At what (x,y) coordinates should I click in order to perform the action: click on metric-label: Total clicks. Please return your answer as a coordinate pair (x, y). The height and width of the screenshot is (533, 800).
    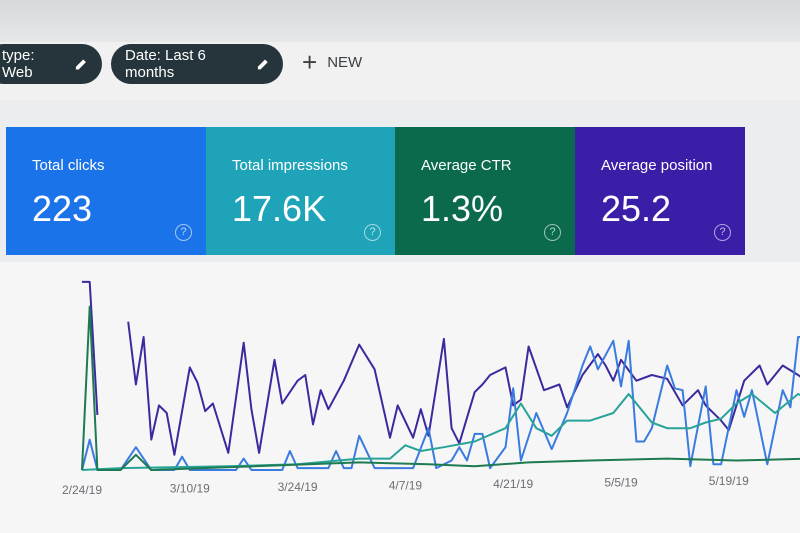
    Looking at the image, I should click on (68, 165).